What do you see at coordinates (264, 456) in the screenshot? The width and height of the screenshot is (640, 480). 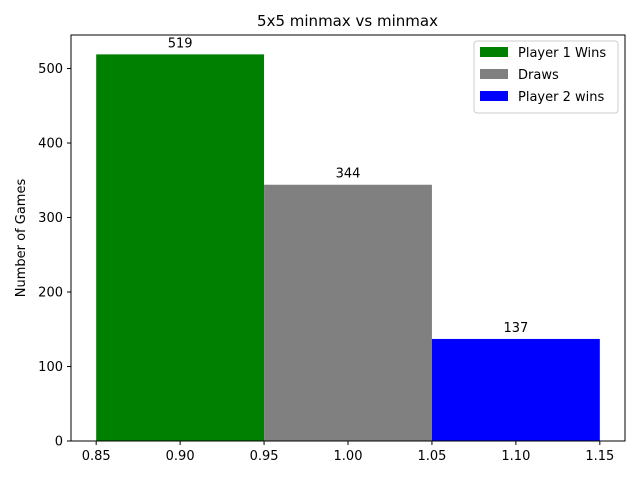 I see `x-tick-label: 0.95` at bounding box center [264, 456].